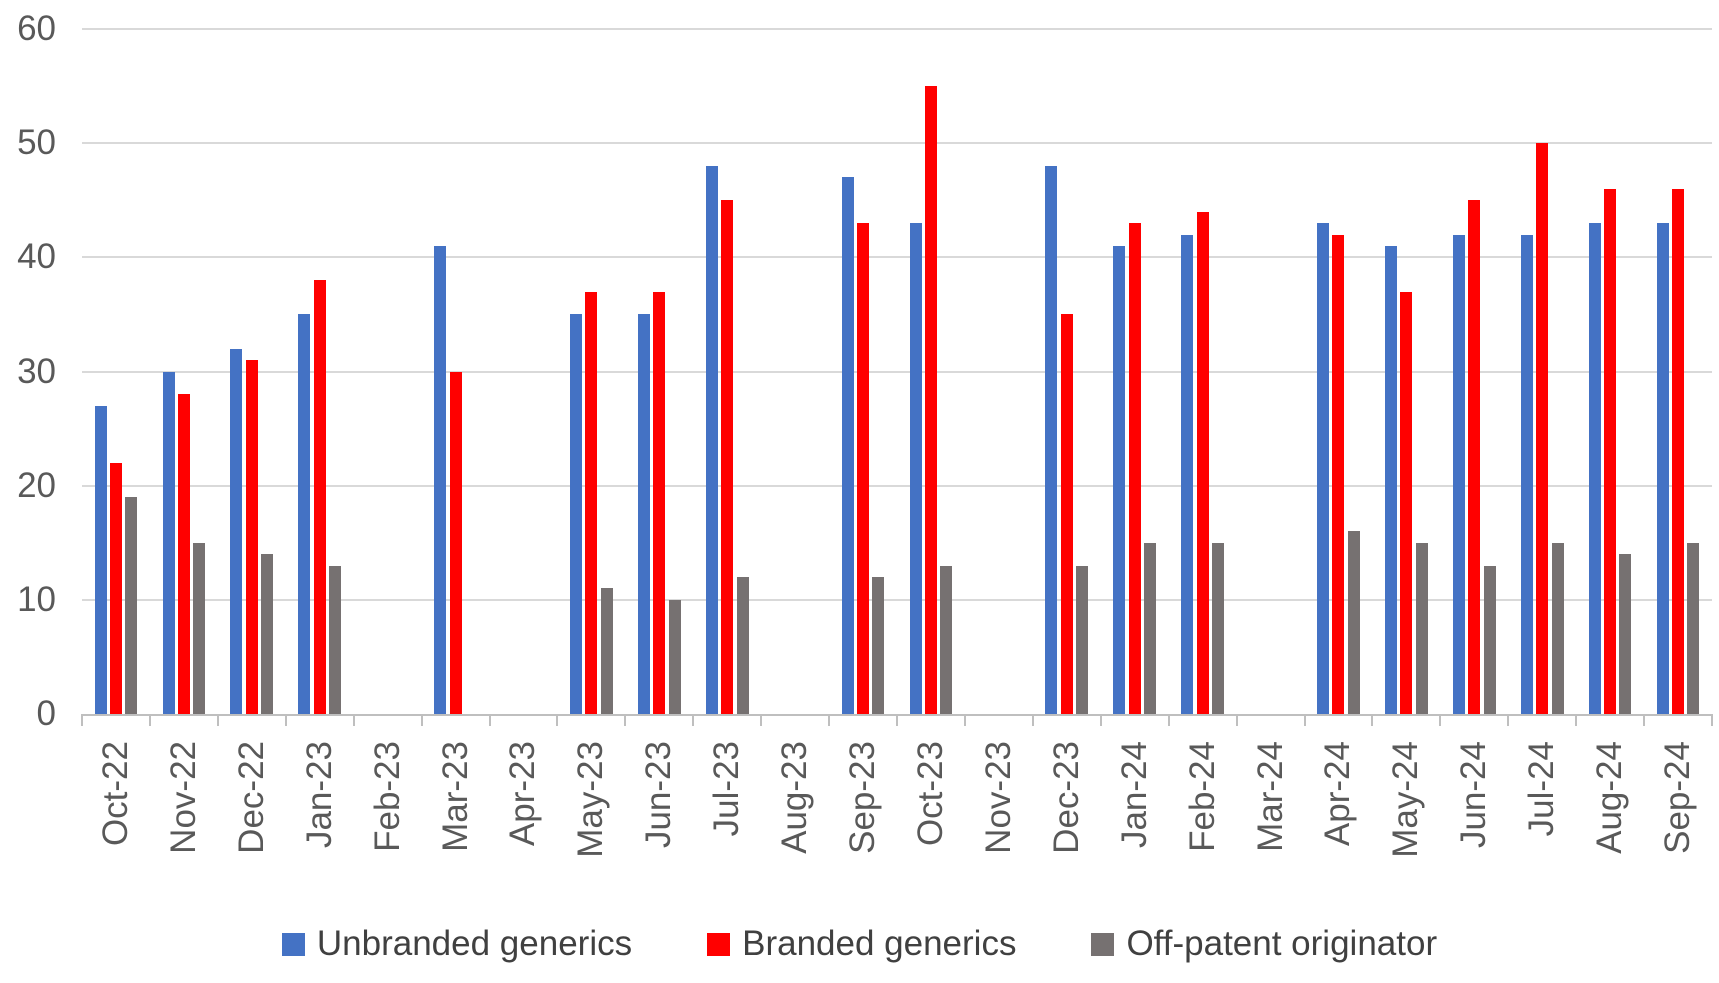 The height and width of the screenshot is (983, 1719). I want to click on x-axis-label-Nov-23: Nov-23, so click(998, 797).